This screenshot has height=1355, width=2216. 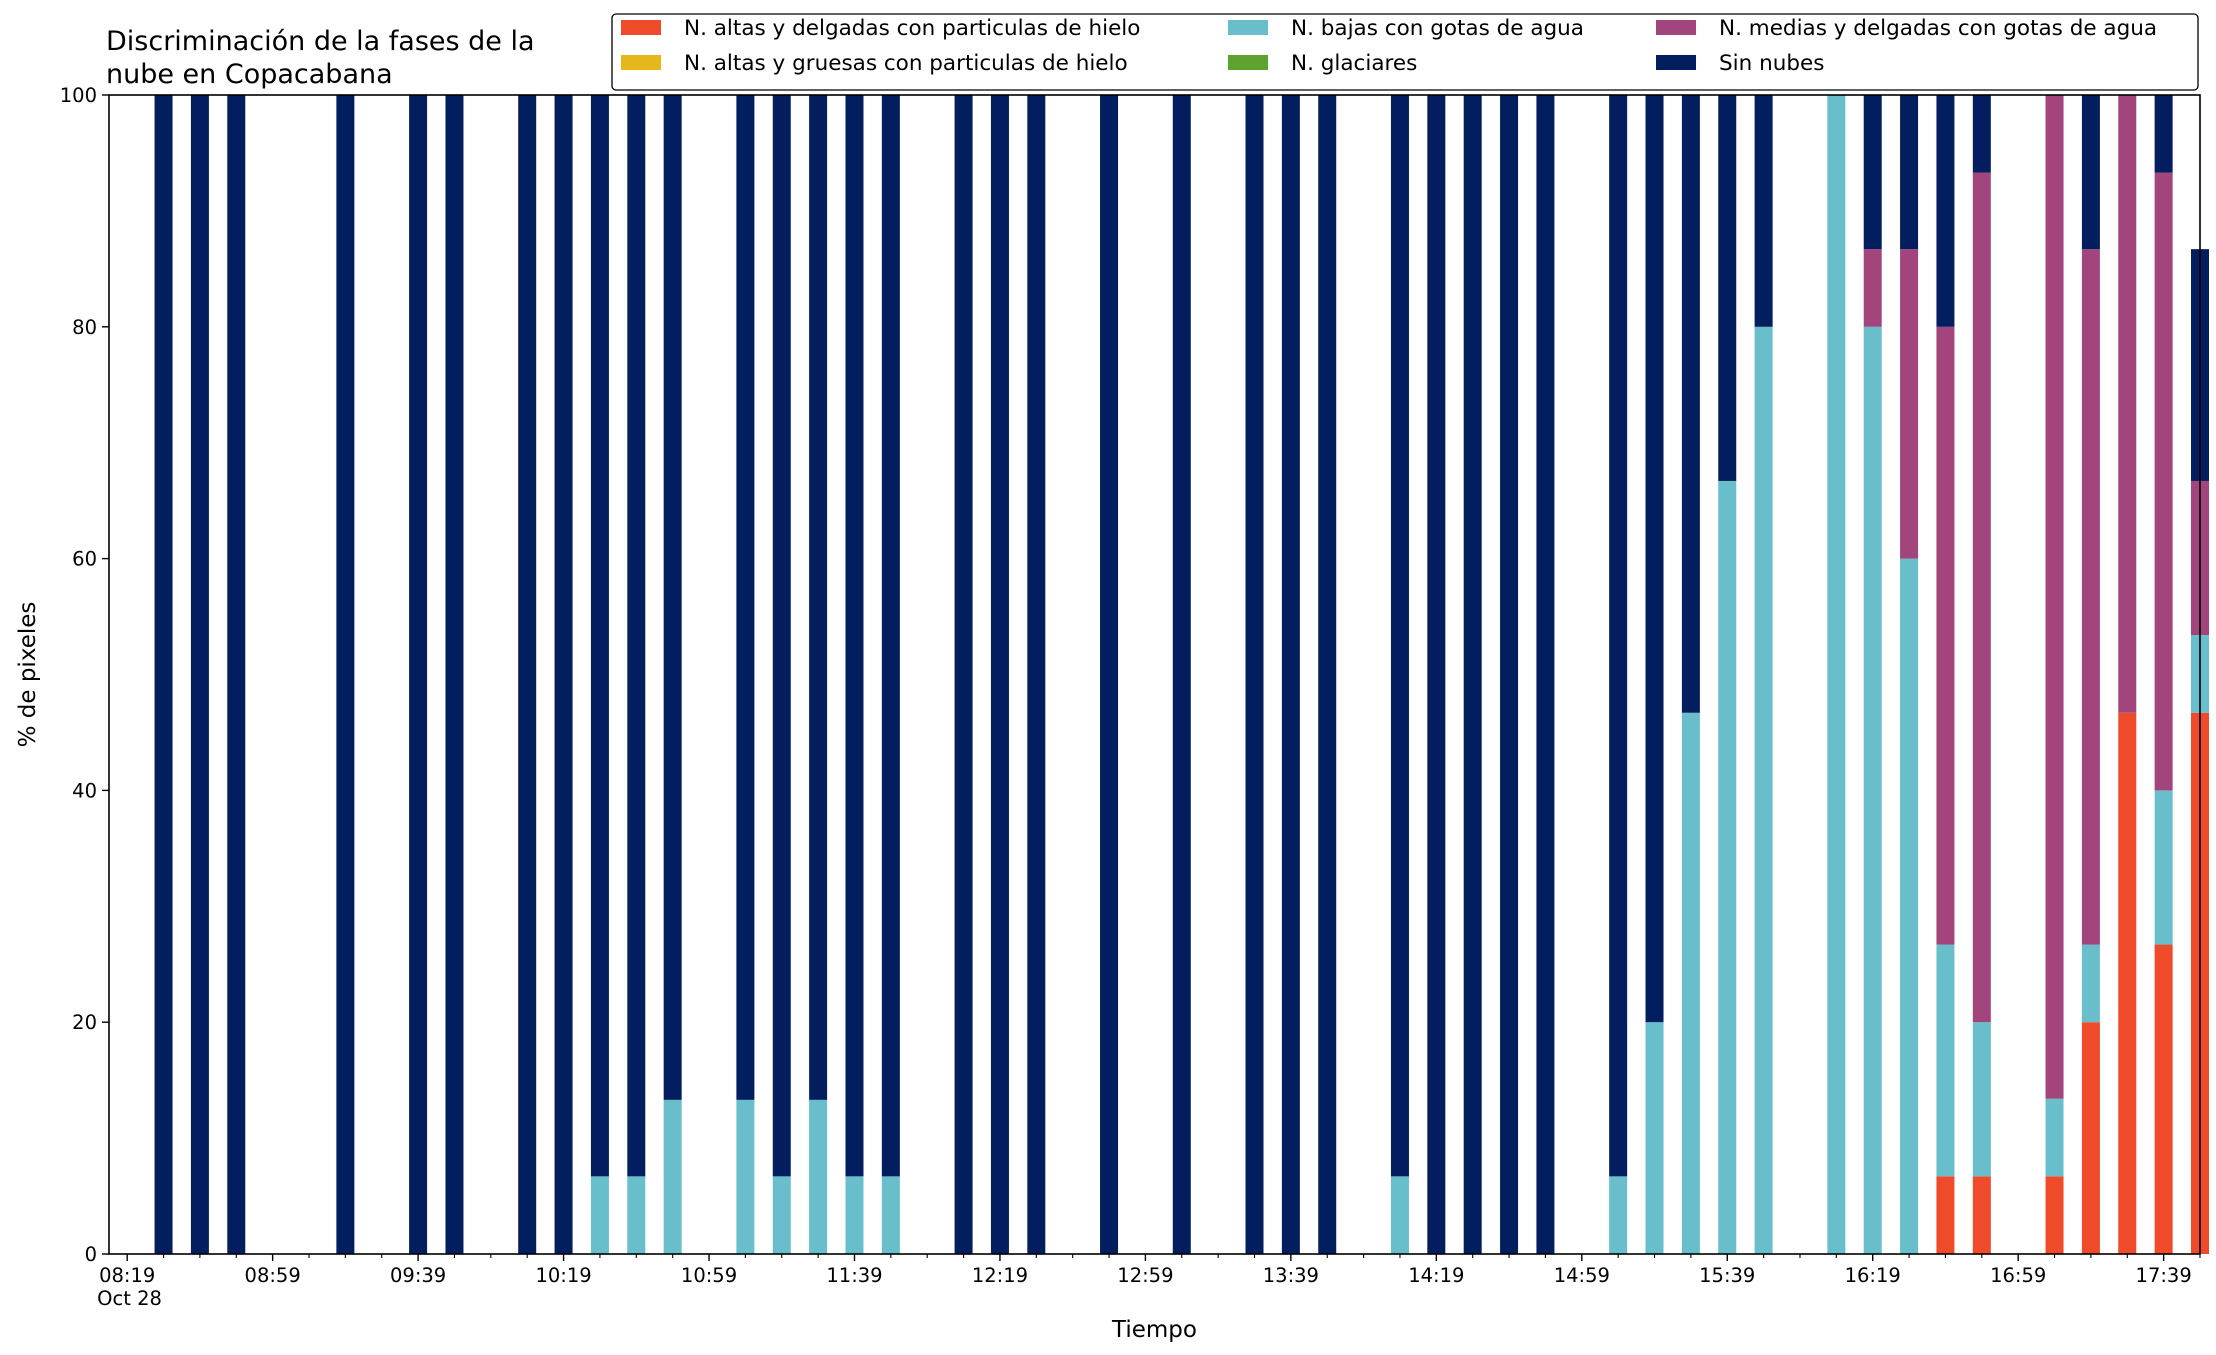 I want to click on x-axis-label: Tiempo, so click(x=1154, y=1330).